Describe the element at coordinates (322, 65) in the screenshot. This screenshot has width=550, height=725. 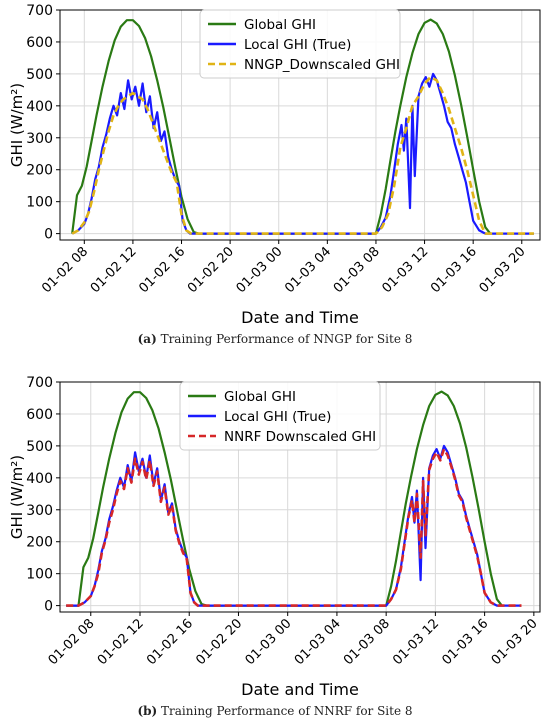
I see `legend-label: NNGP_Downscaled GHI` at that location.